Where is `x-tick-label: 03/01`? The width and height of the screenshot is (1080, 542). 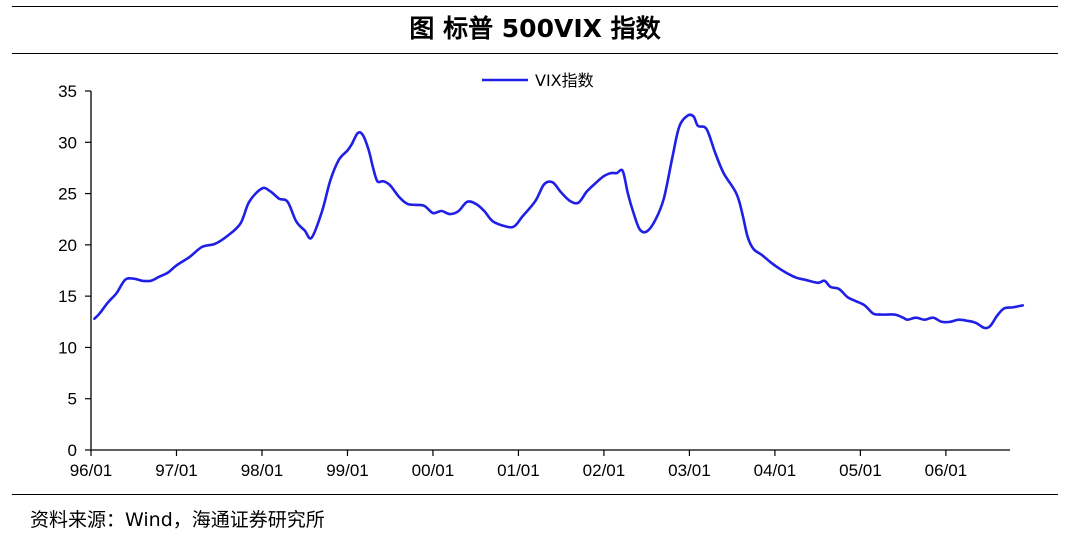
x-tick-label: 03/01 is located at coordinates (689, 470).